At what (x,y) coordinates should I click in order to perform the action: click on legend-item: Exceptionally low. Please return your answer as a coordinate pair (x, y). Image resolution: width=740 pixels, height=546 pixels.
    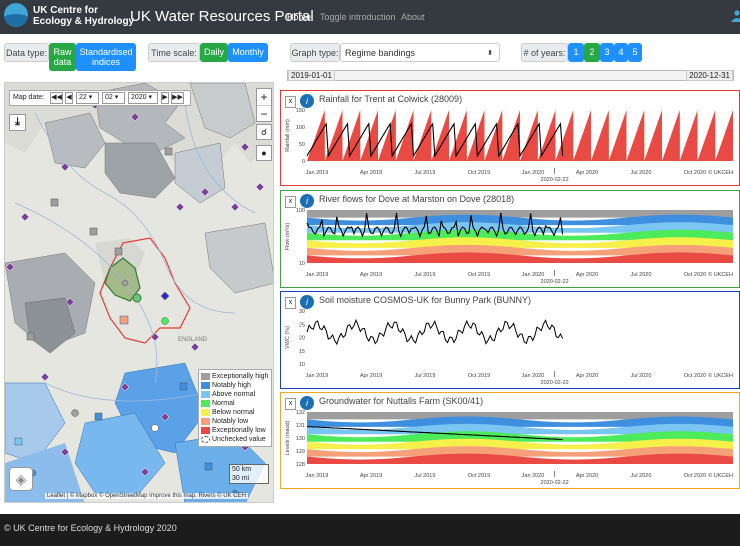
    Looking at the image, I should click on (235, 430).